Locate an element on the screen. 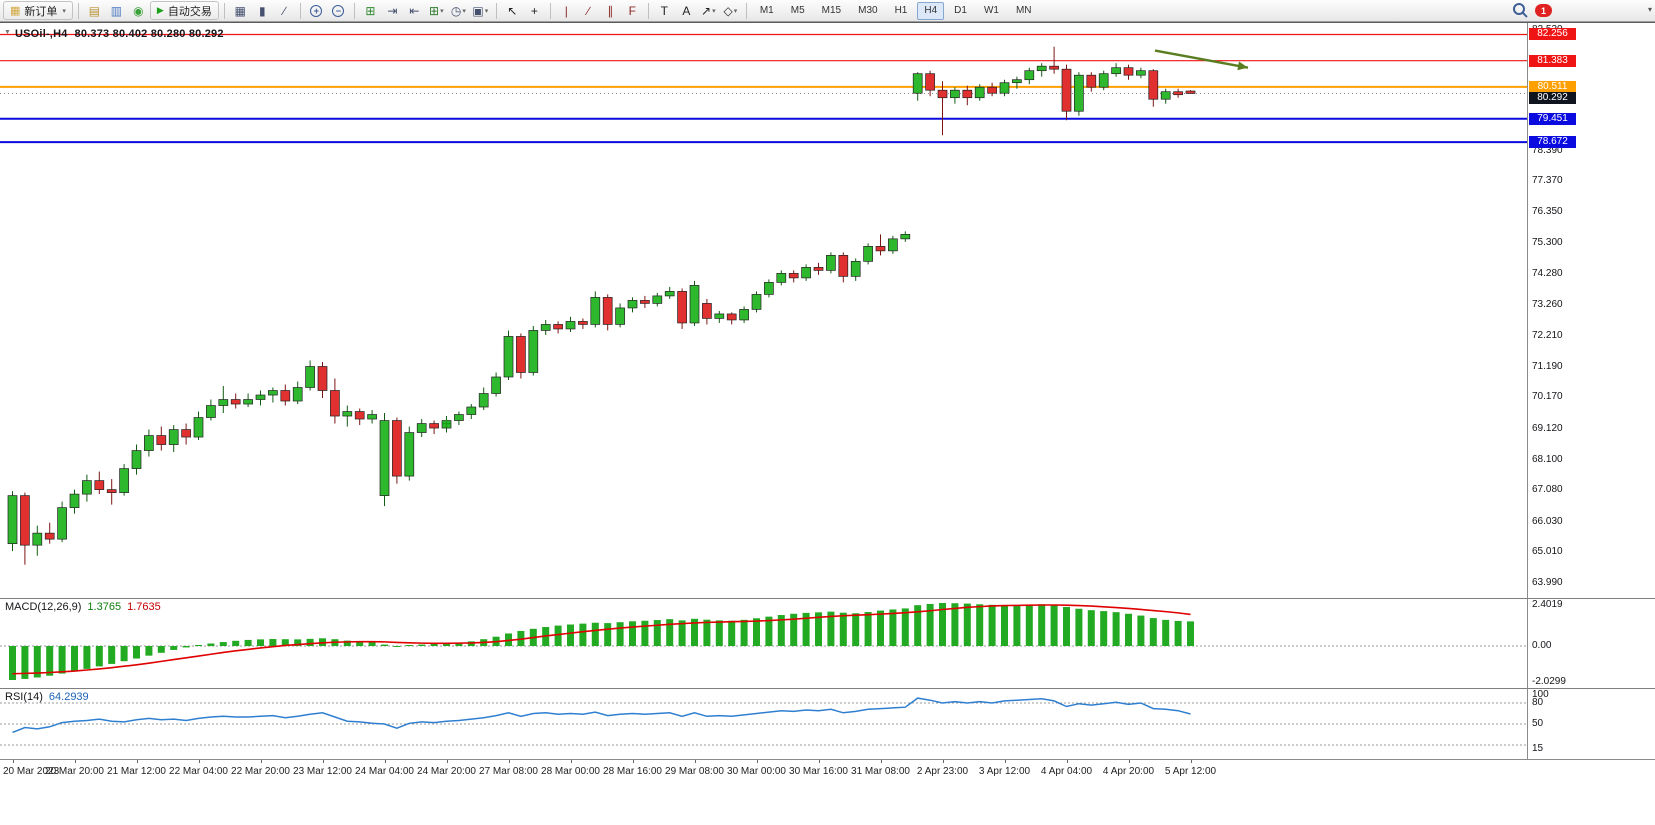  ohlc-readout: 80.373 80.402 80.280 80.292 is located at coordinates (149, 34).